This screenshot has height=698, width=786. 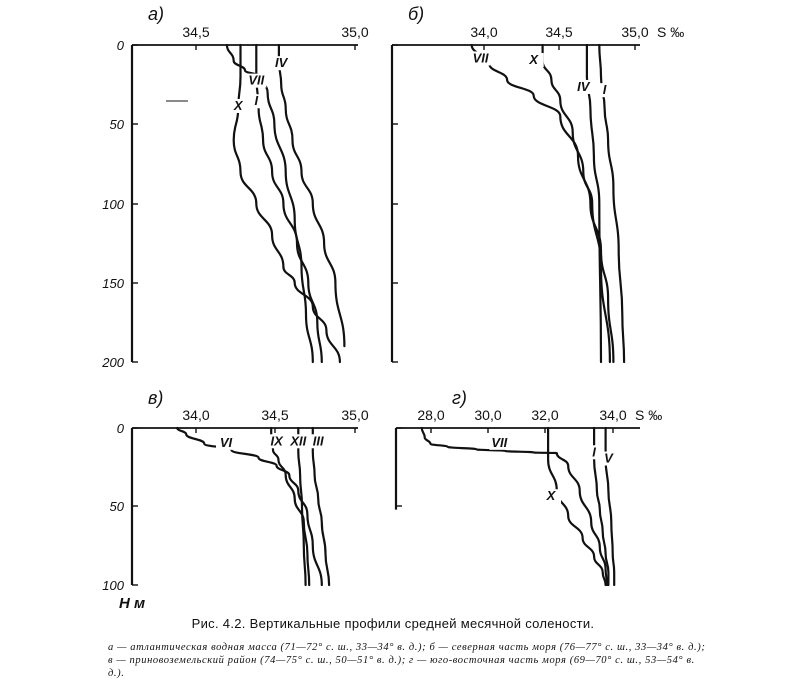 I want to click on x-unit-g: S ‰, so click(x=648, y=415).